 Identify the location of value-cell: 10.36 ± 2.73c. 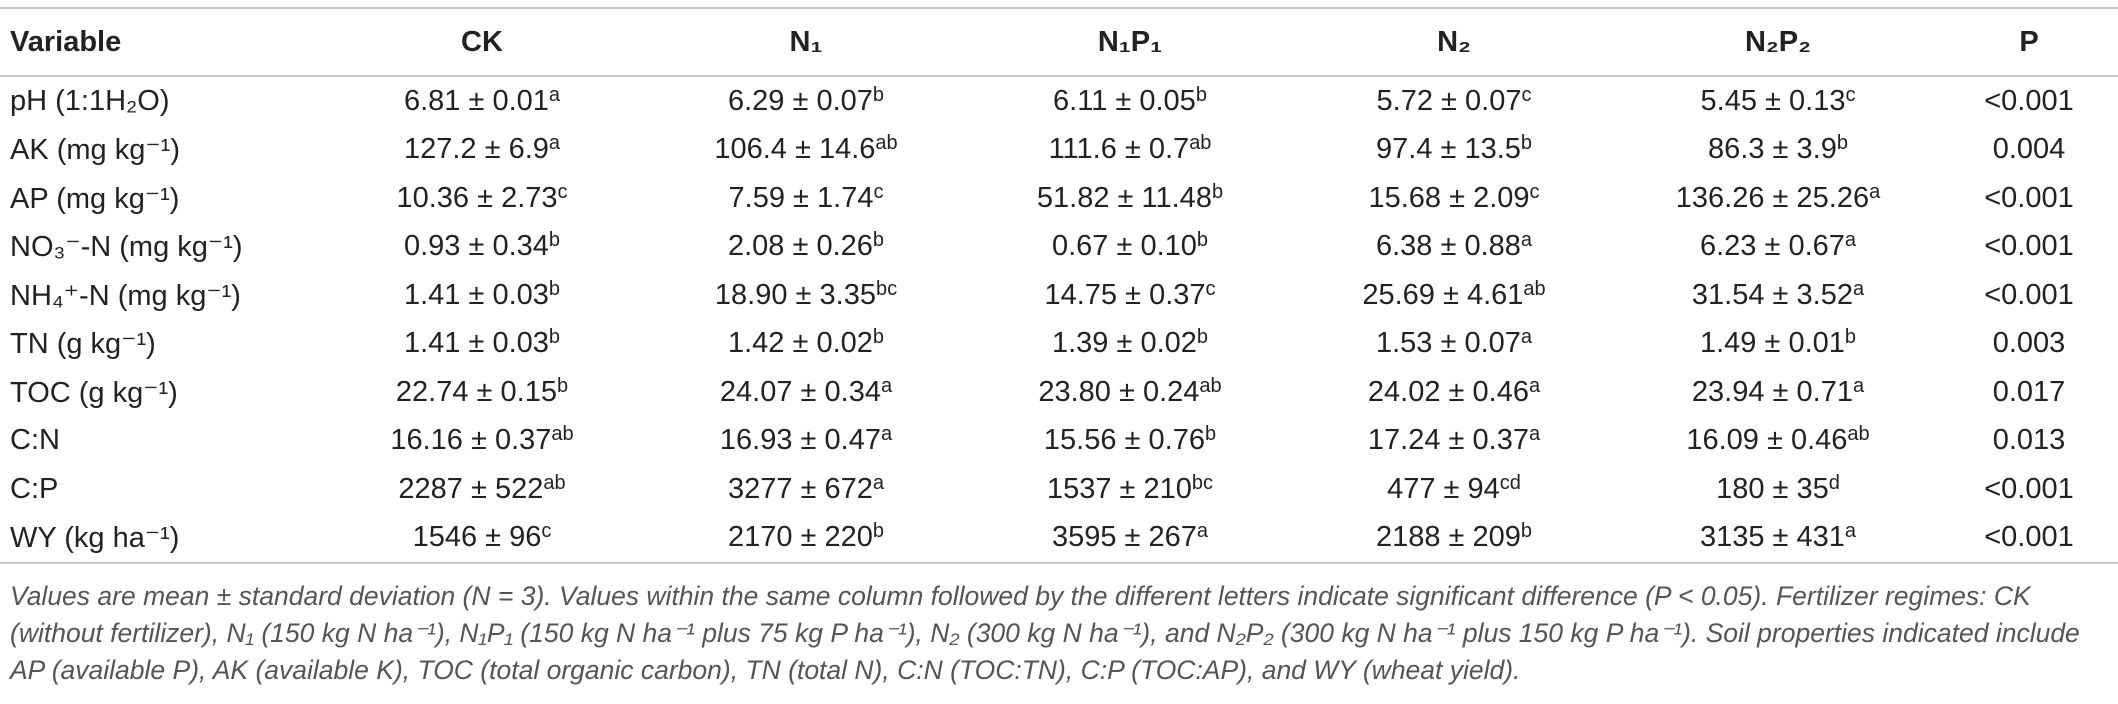
(482, 198).